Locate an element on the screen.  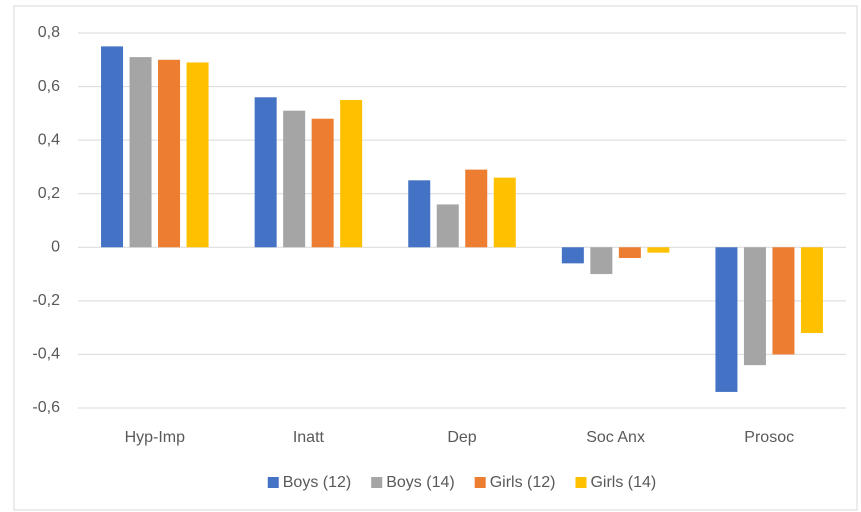
legend-label: Girls (12) is located at coordinates (523, 482).